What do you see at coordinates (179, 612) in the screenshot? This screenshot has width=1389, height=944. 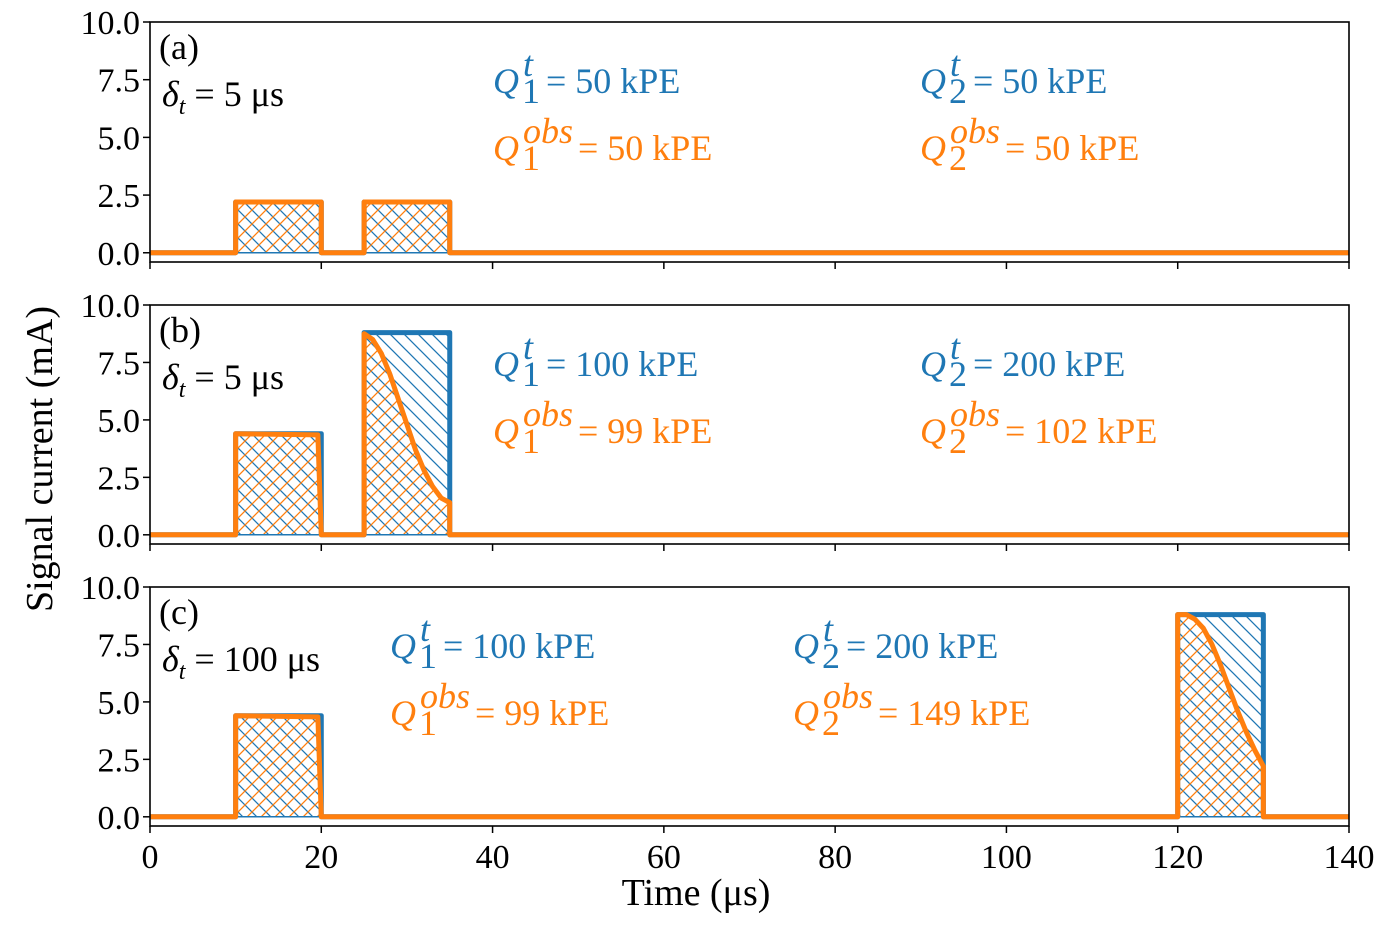 I see `panel-label: (c)` at bounding box center [179, 612].